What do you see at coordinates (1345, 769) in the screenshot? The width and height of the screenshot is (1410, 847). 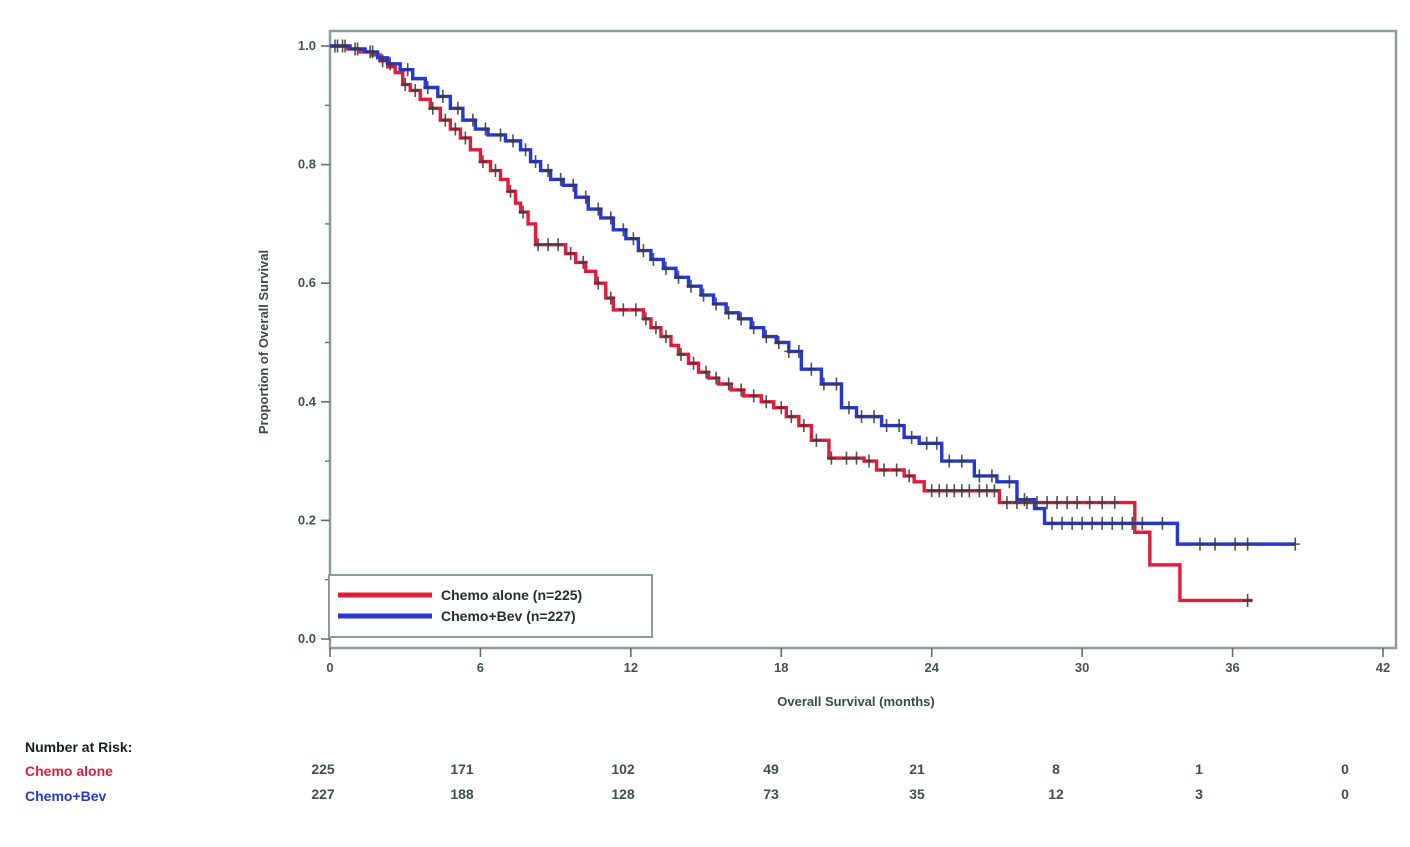 I see `risk-value-row0-t42: 0` at bounding box center [1345, 769].